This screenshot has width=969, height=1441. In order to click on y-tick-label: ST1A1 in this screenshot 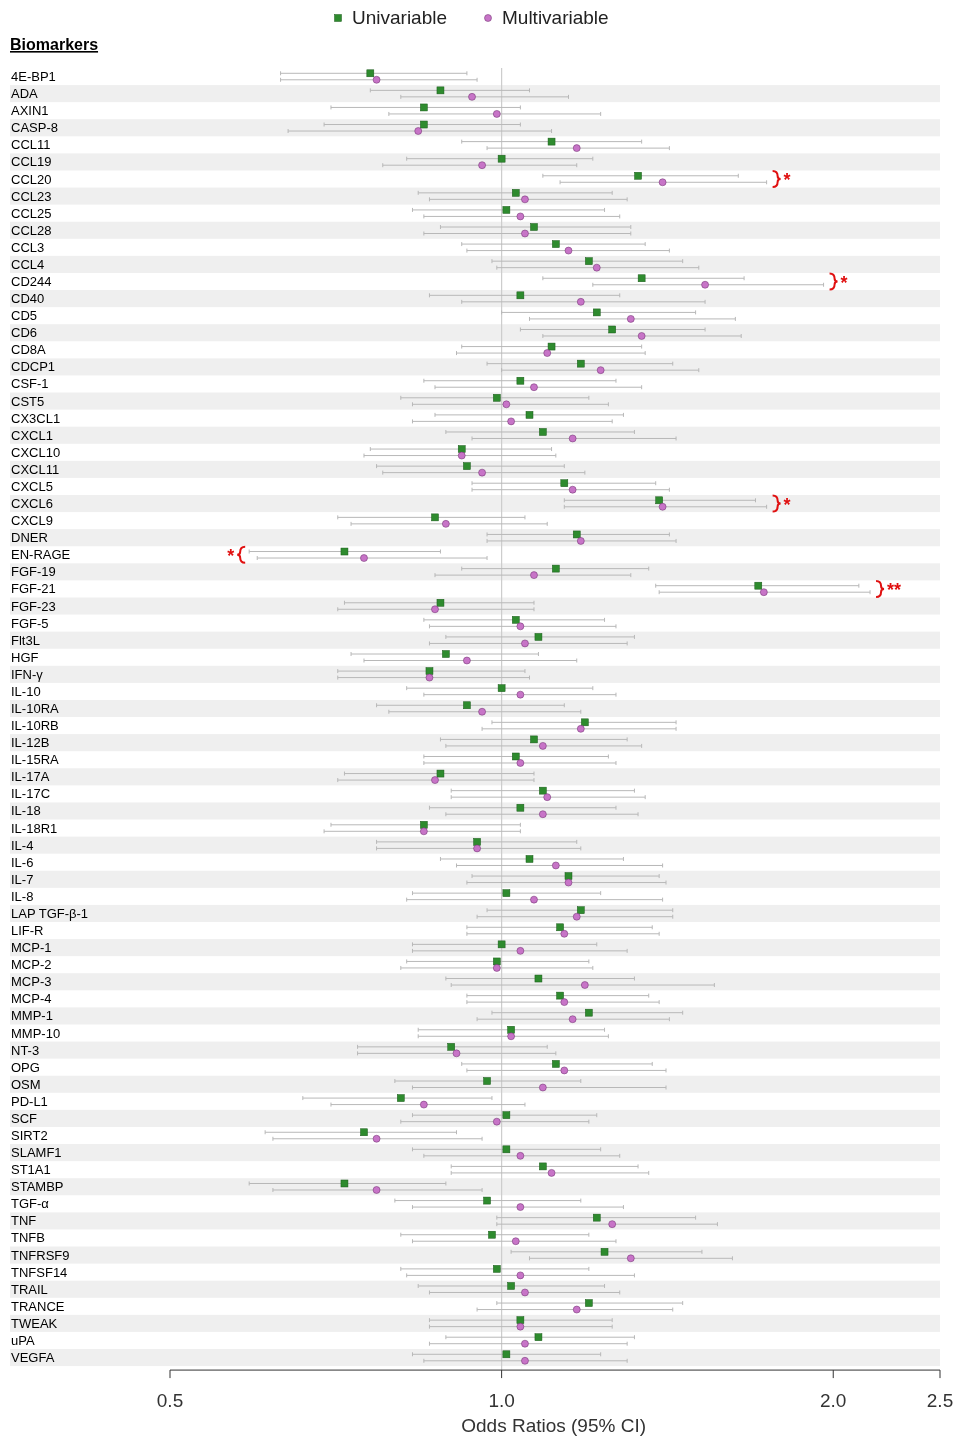, I will do `click(31, 1170)`.